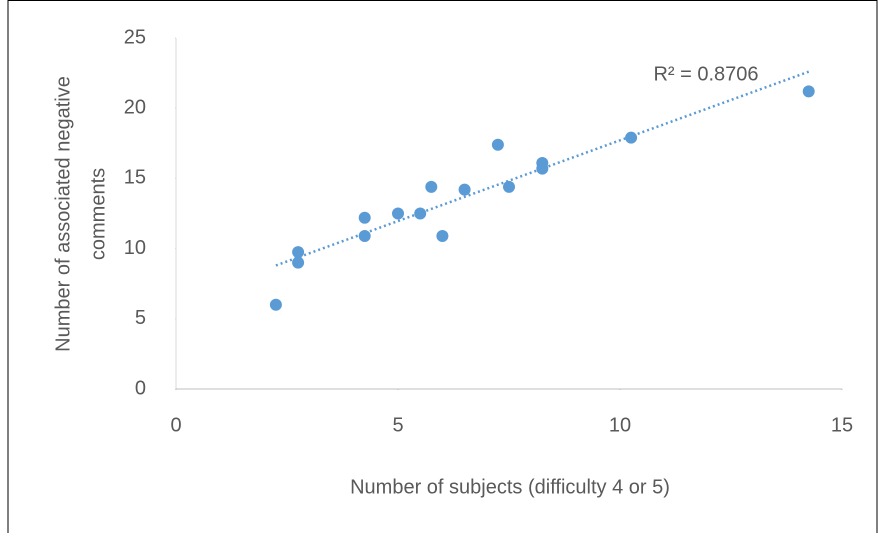 This screenshot has height=538, width=878. I want to click on y-tick-label: 20, so click(135, 107).